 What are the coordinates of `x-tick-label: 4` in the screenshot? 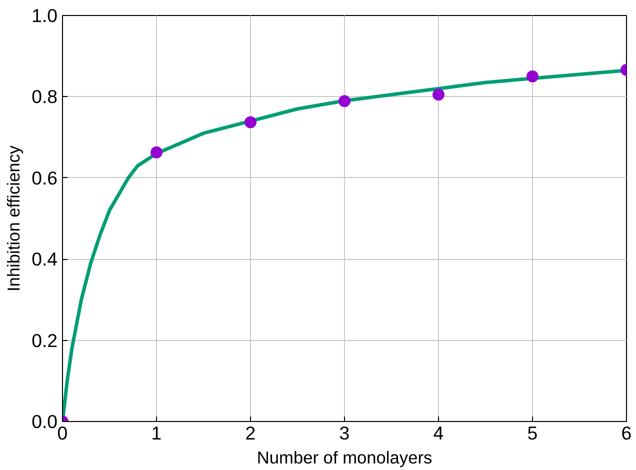 It's located at (438, 433).